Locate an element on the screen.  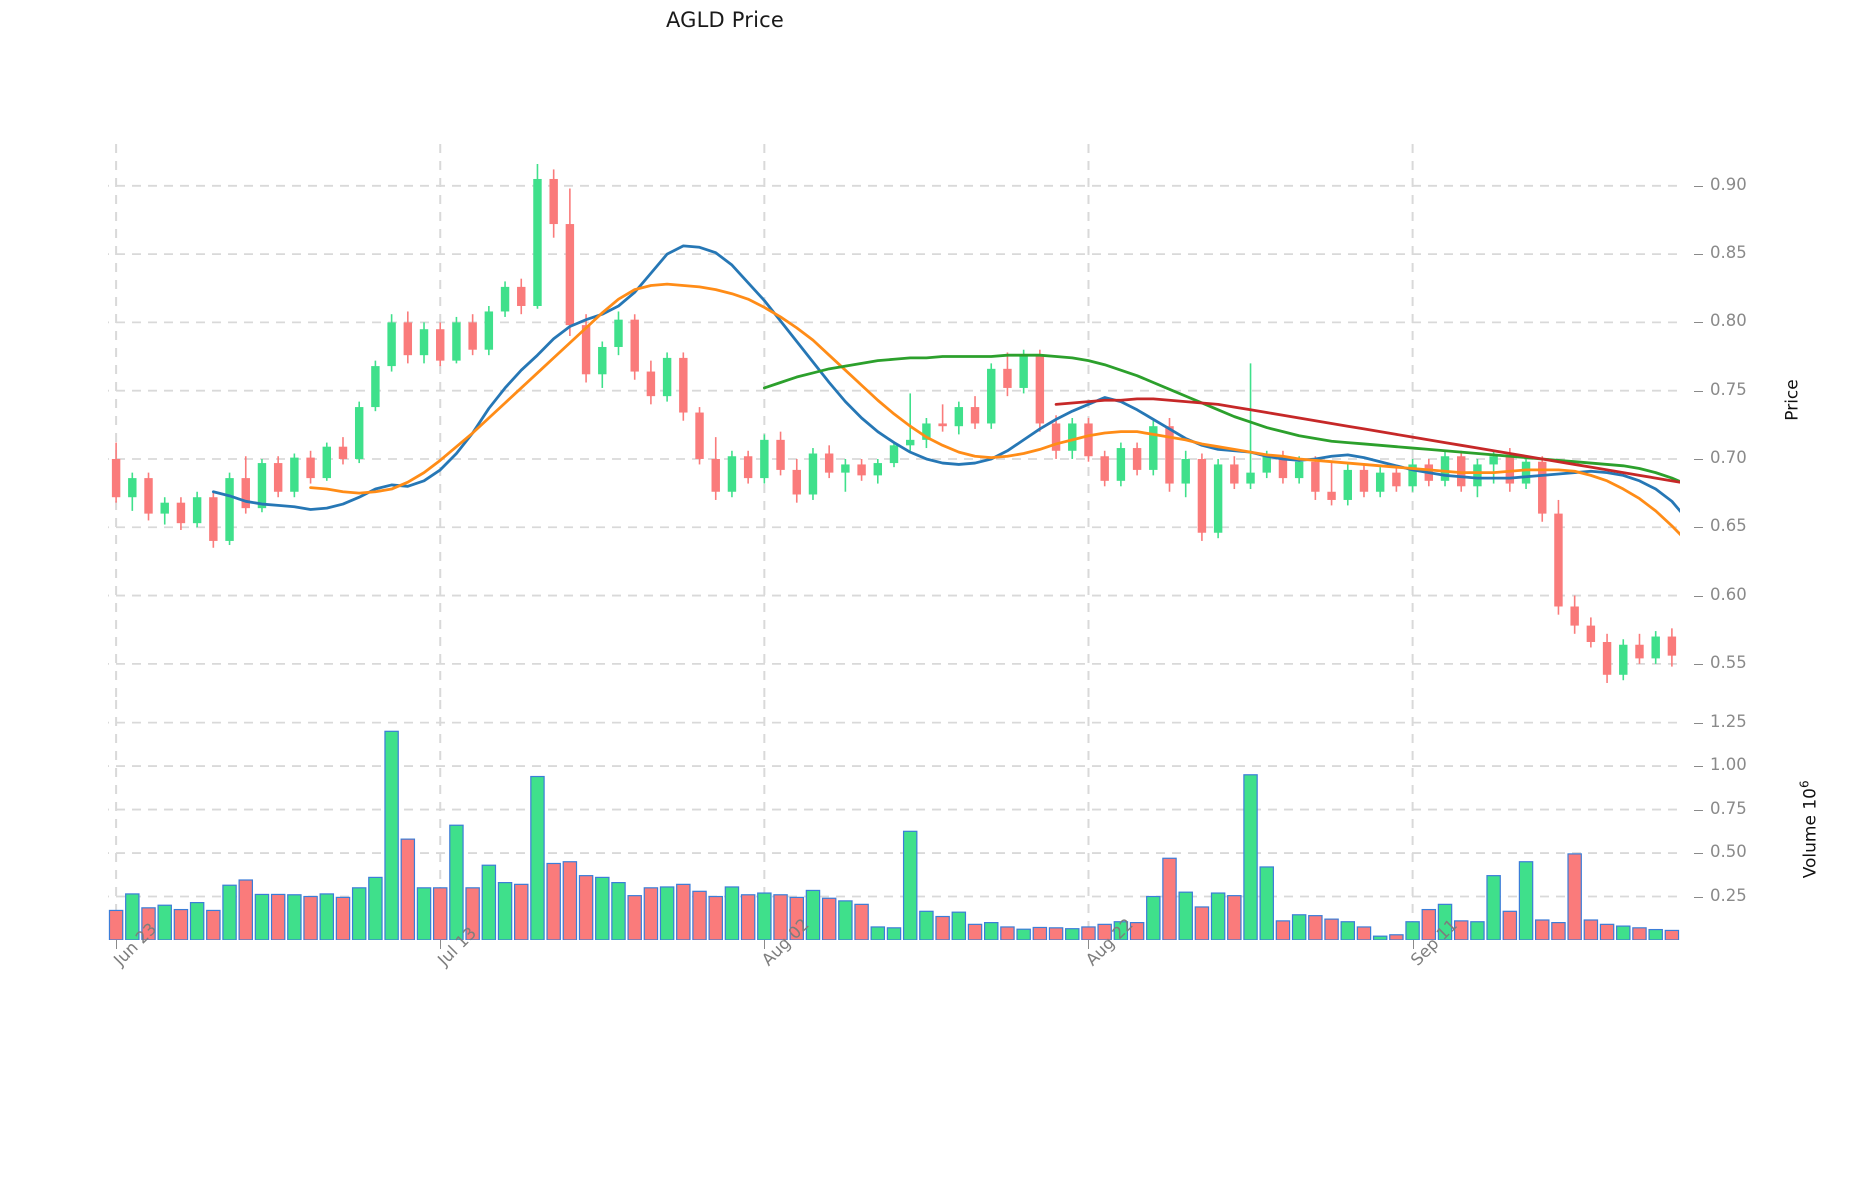
page-title: AGLD Price is located at coordinates (725, 20).